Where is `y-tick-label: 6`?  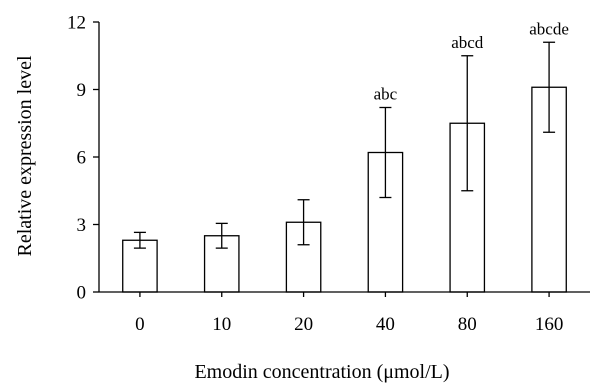
y-tick-label: 6 is located at coordinates (82, 158).